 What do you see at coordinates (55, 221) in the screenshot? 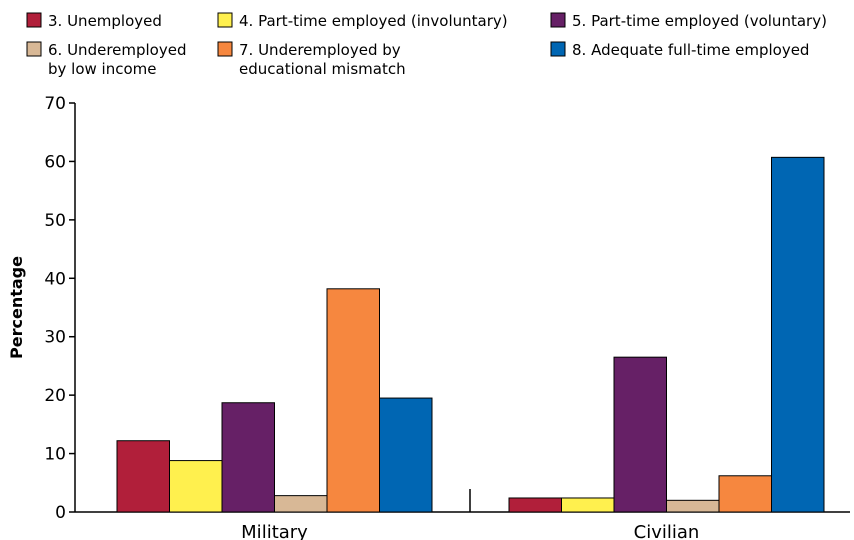
I see `y-tick-label: 50` at bounding box center [55, 221].